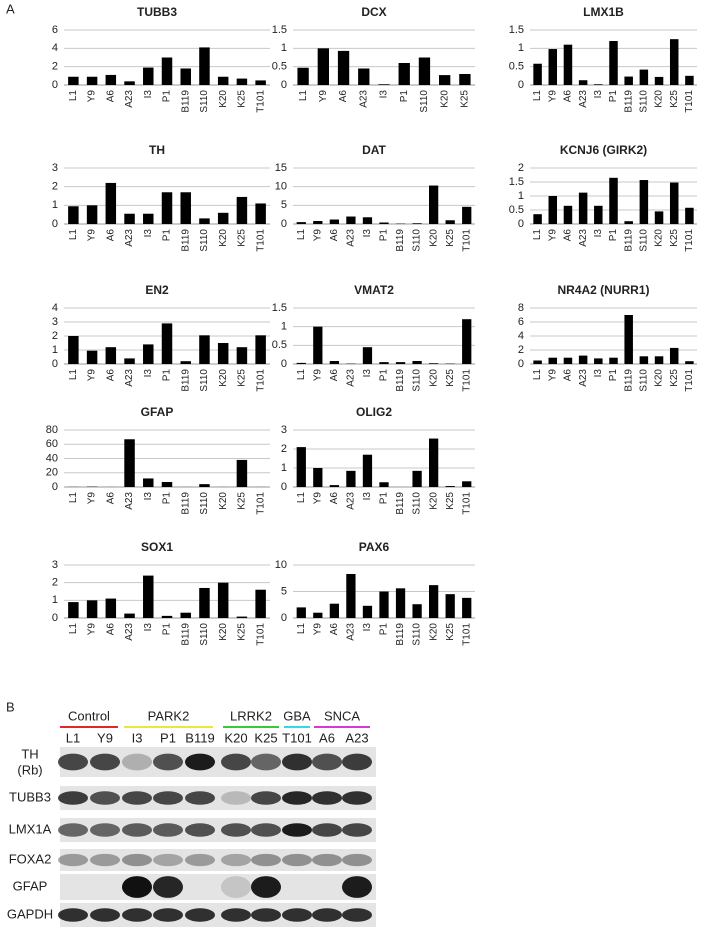 The width and height of the screenshot is (704, 933). I want to click on chart-title: DCX, so click(373, 12).